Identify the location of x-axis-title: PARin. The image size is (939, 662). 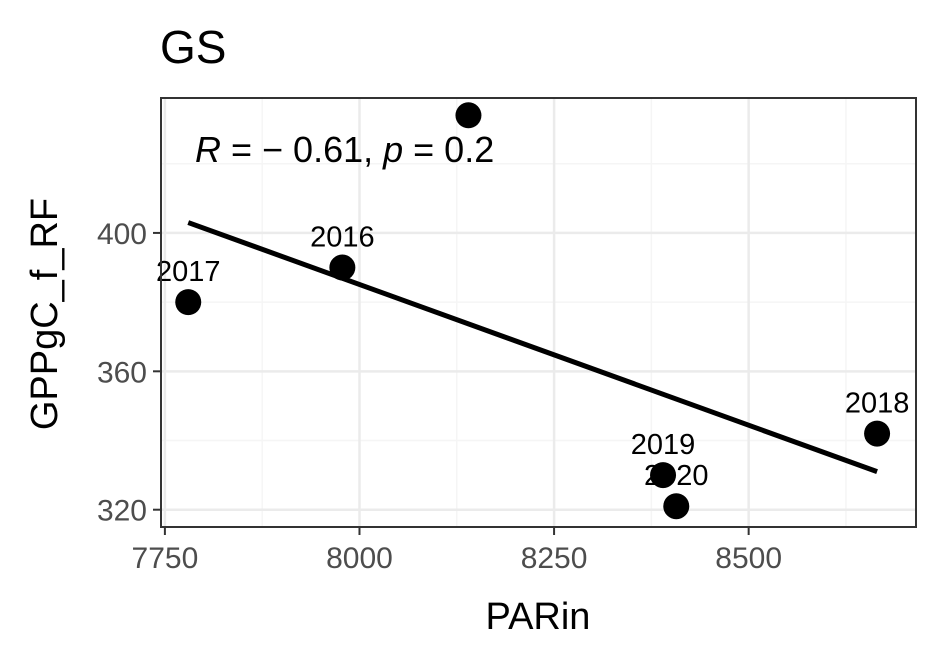
(538, 617).